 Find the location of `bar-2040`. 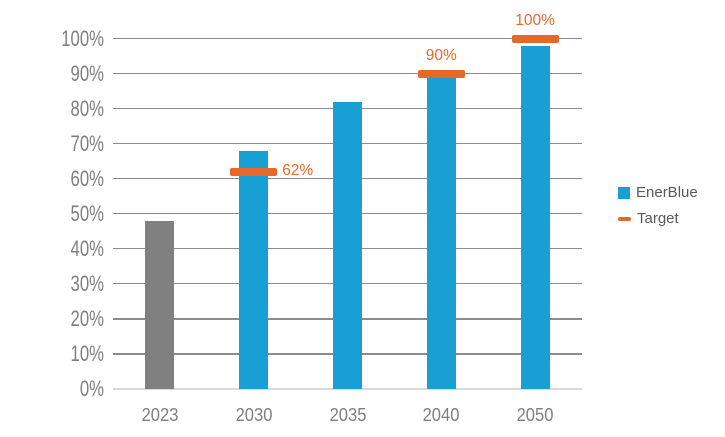

bar-2040 is located at coordinates (441, 233).